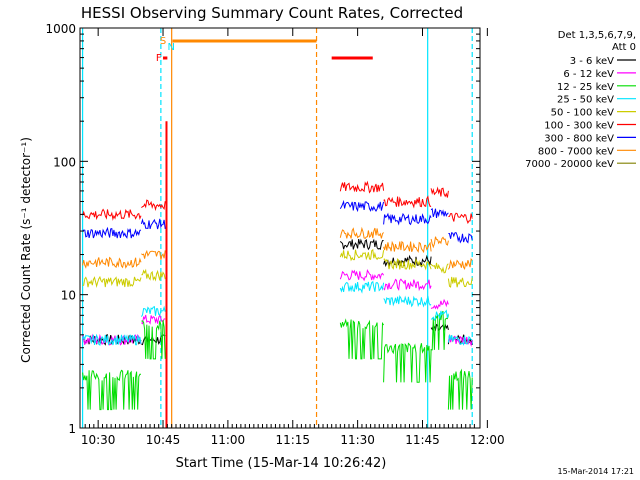 This screenshot has width=640, height=480. I want to click on x-tick-label: 10:30, so click(98, 440).